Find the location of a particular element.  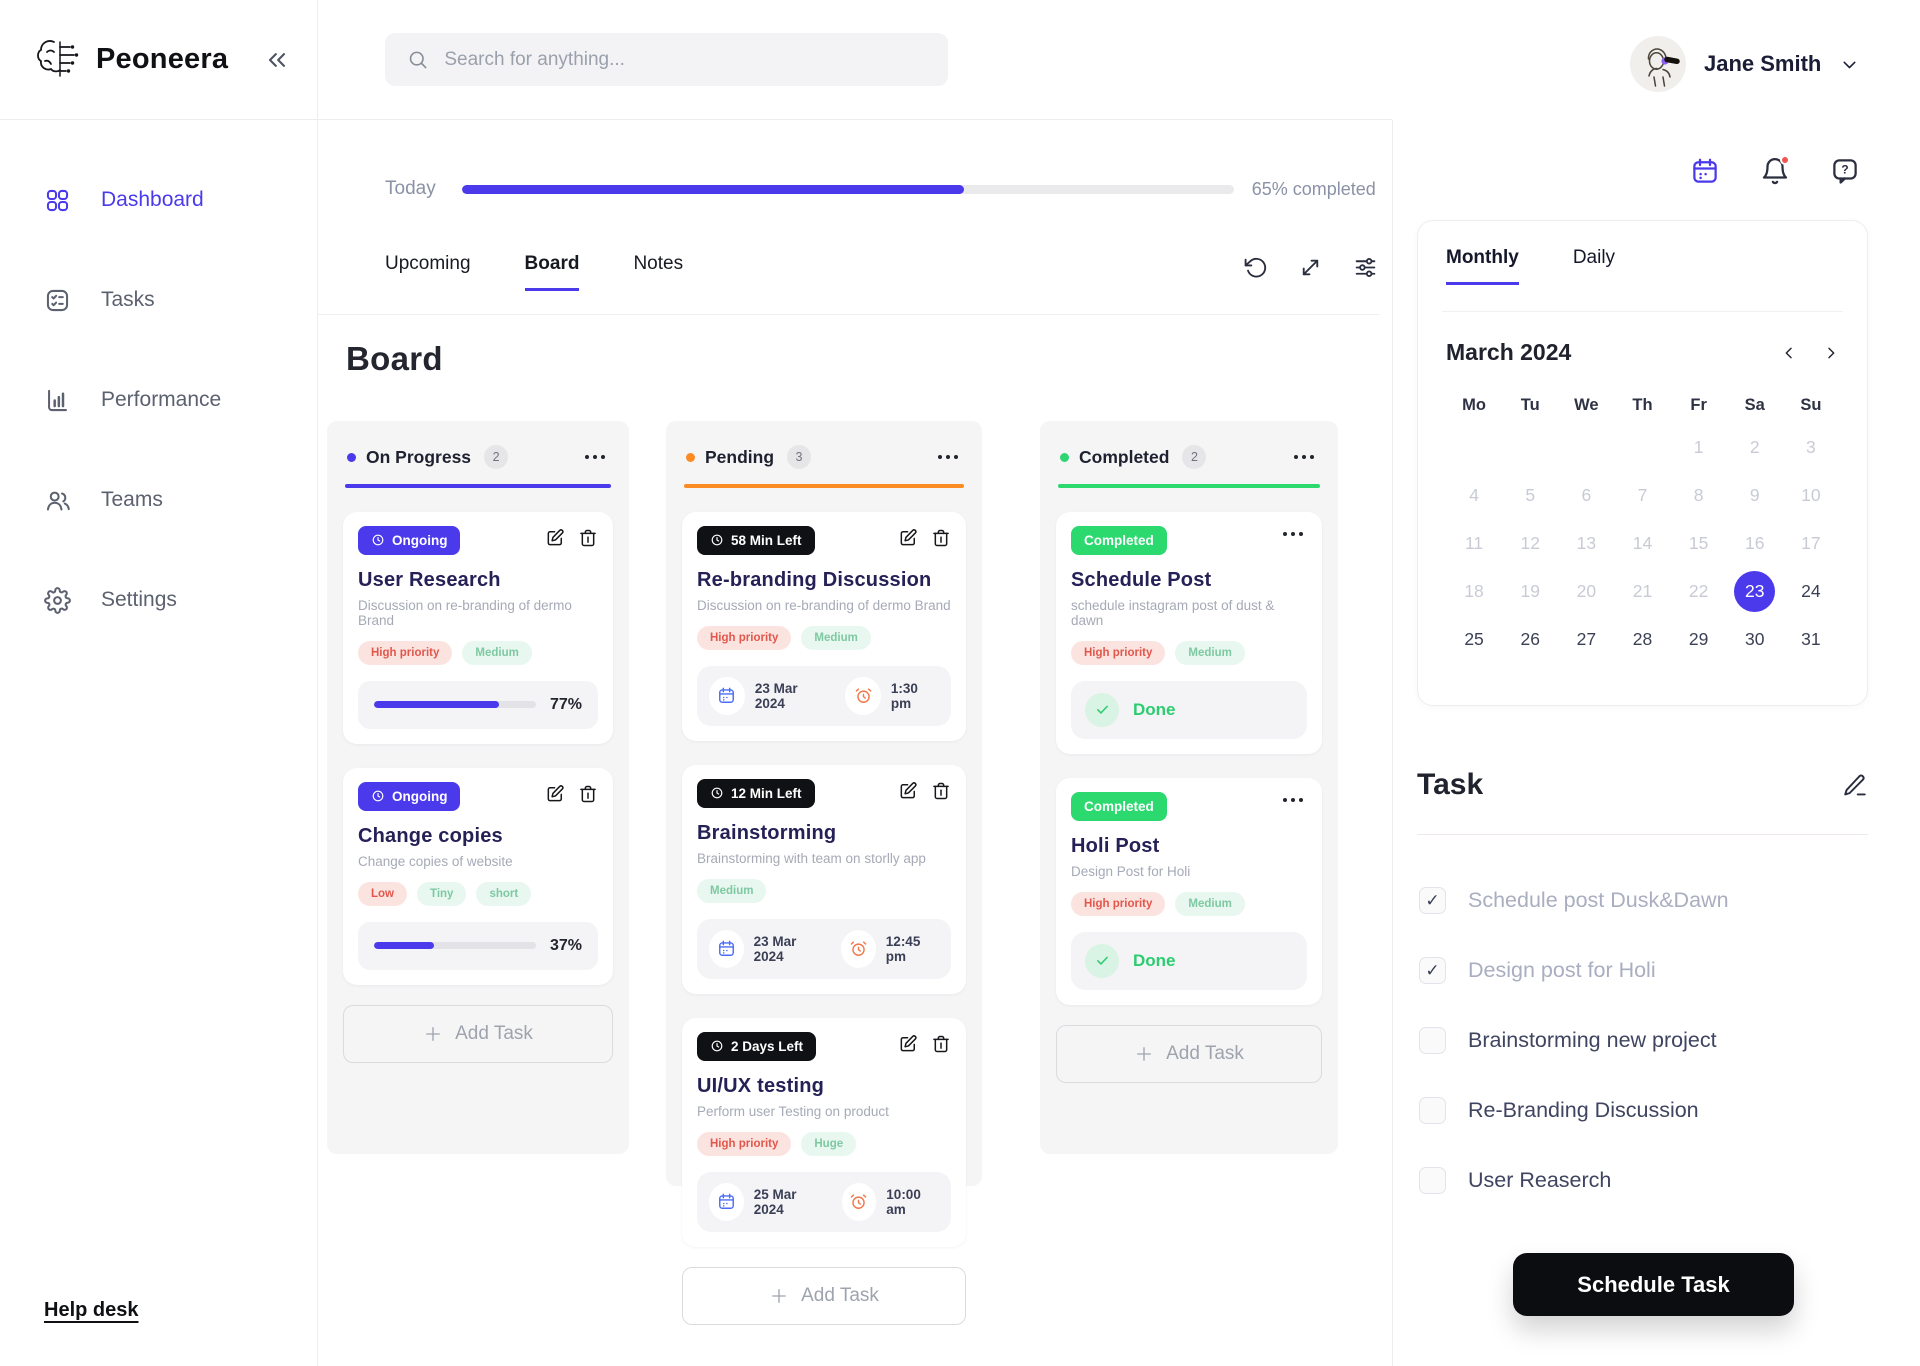

calendar-day: 18 is located at coordinates (1474, 590).